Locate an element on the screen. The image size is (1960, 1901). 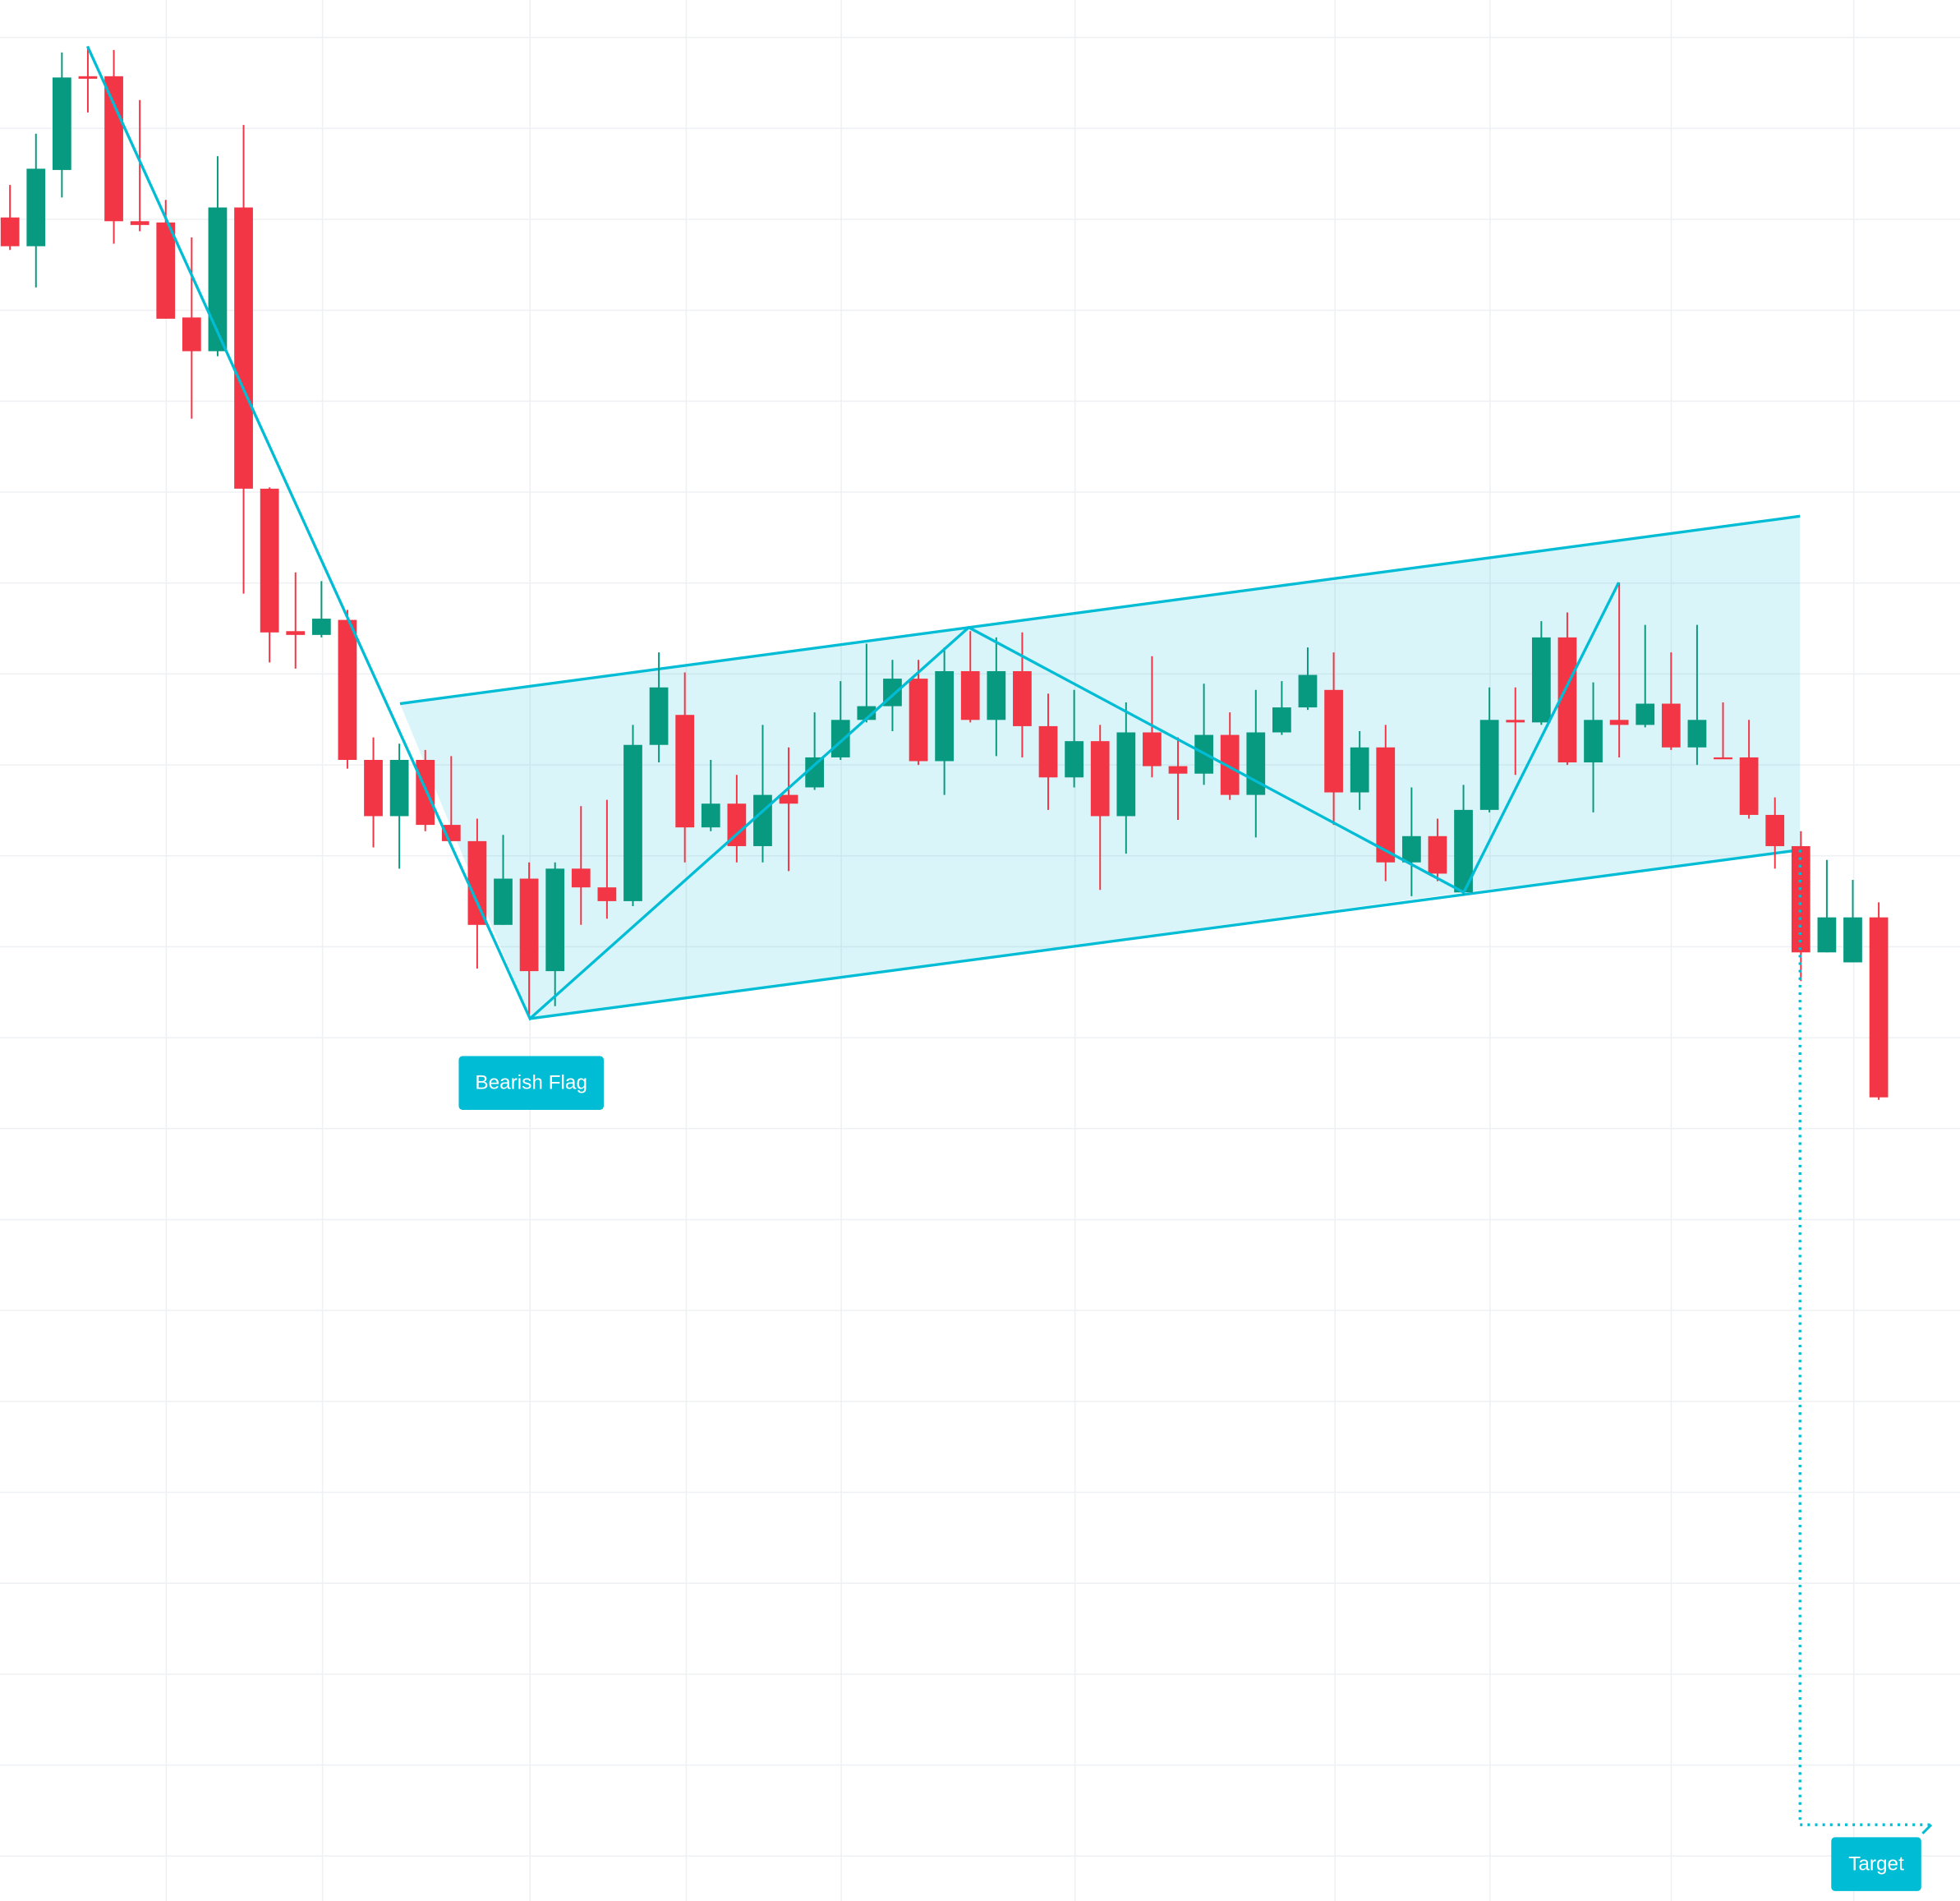
target-projection is located at coordinates (1865, 1337).